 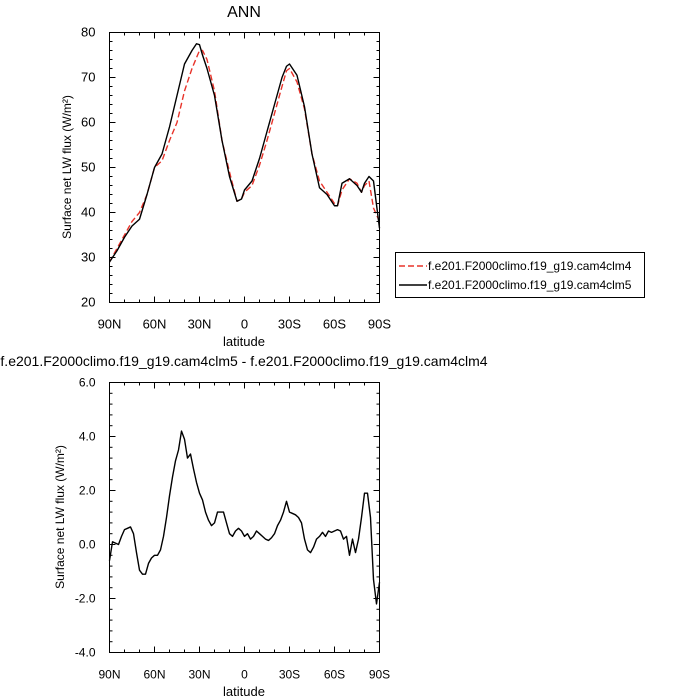 What do you see at coordinates (88, 167) in the screenshot?
I see `top-y-tick-label: 50` at bounding box center [88, 167].